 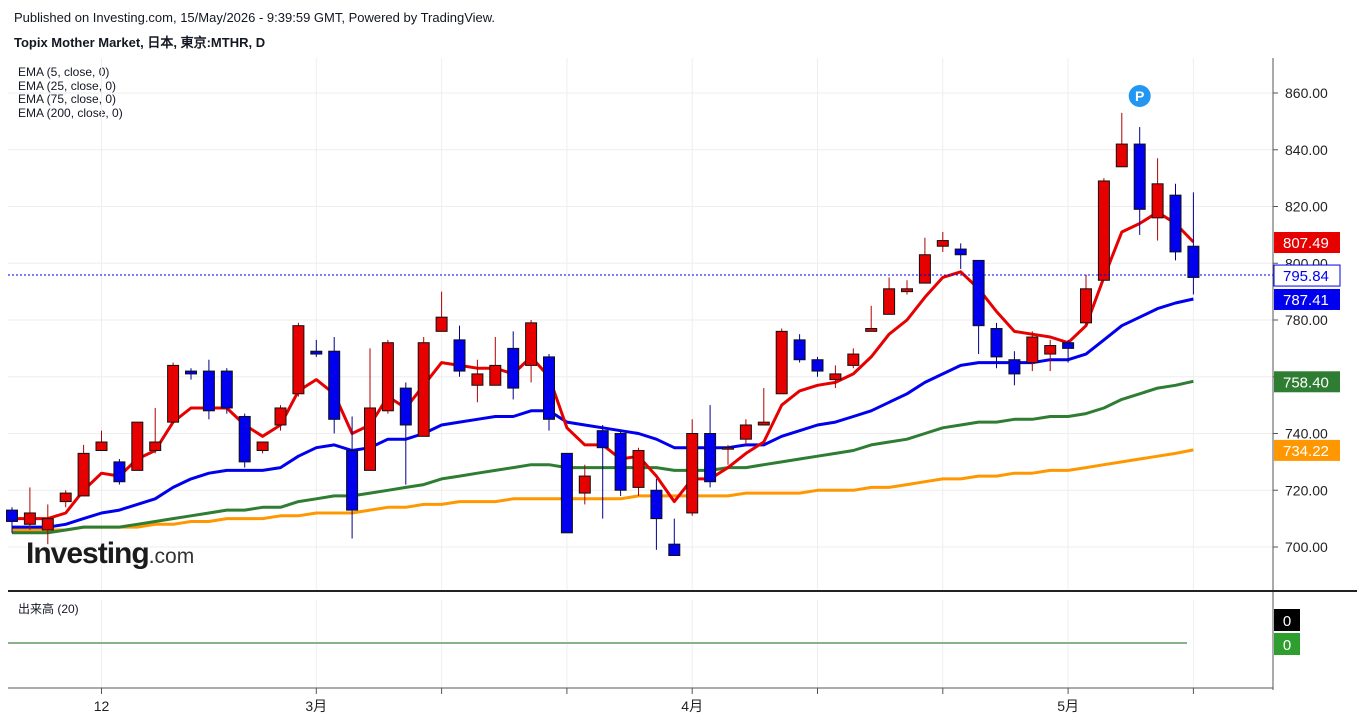 I want to click on price-label-text: 758.40, so click(x=1306, y=382).